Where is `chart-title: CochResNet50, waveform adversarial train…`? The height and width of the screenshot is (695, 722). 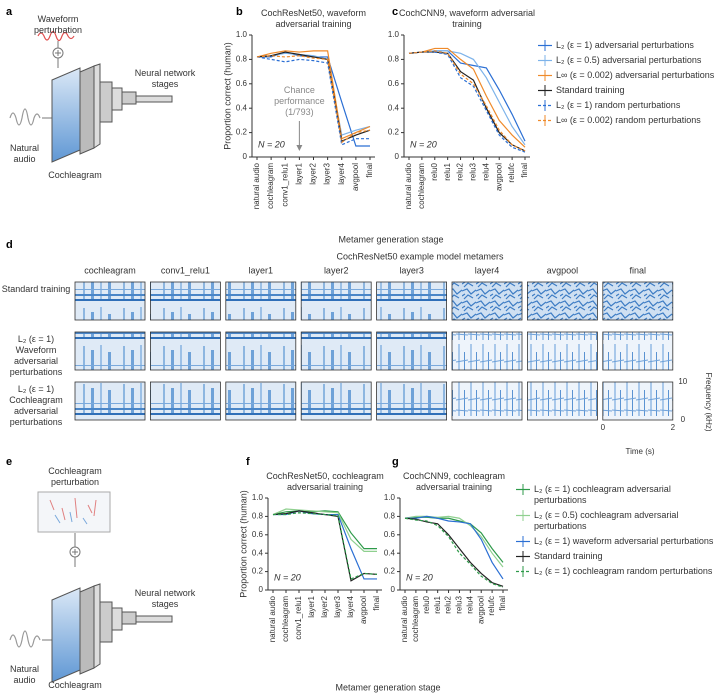
chart-title: CochResNet50, waveform adversarial train… is located at coordinates (313, 18).